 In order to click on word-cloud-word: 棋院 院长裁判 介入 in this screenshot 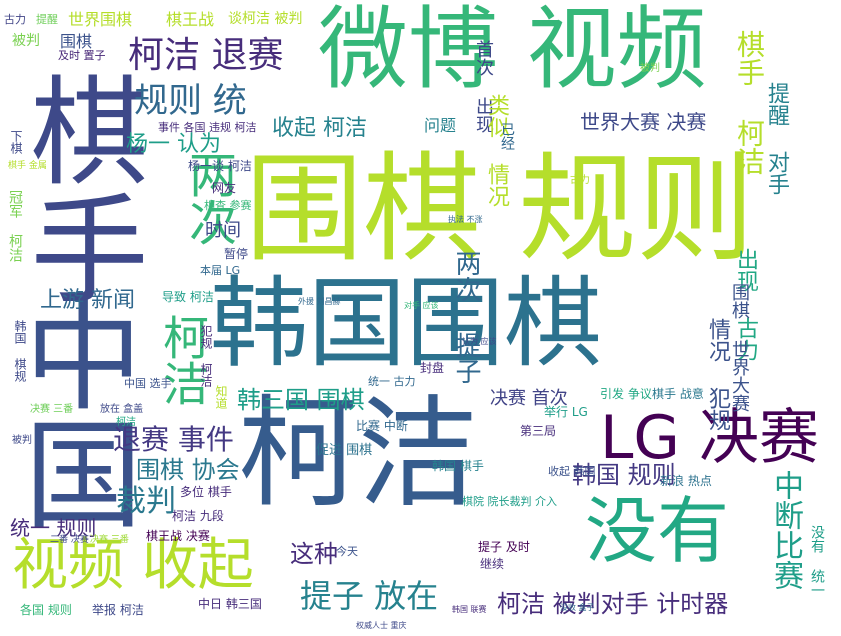, I will do `click(509, 501)`.